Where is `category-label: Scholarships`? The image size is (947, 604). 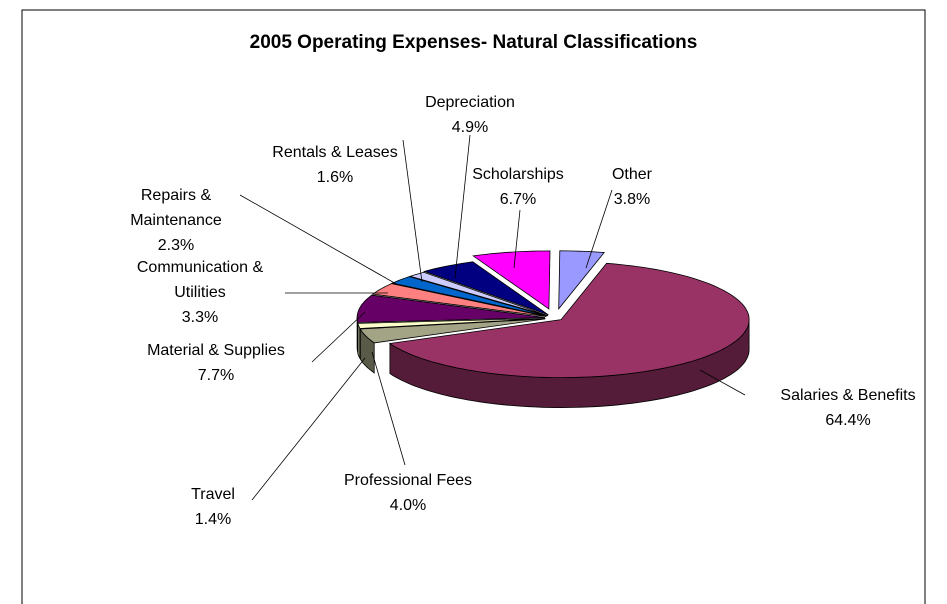 category-label: Scholarships is located at coordinates (518, 174).